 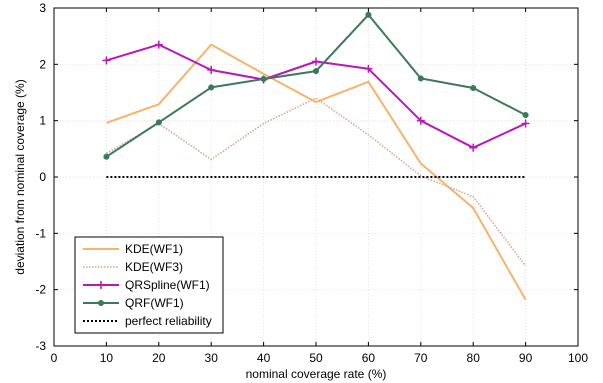 I want to click on x-tick-label: 0, so click(x=54, y=358).